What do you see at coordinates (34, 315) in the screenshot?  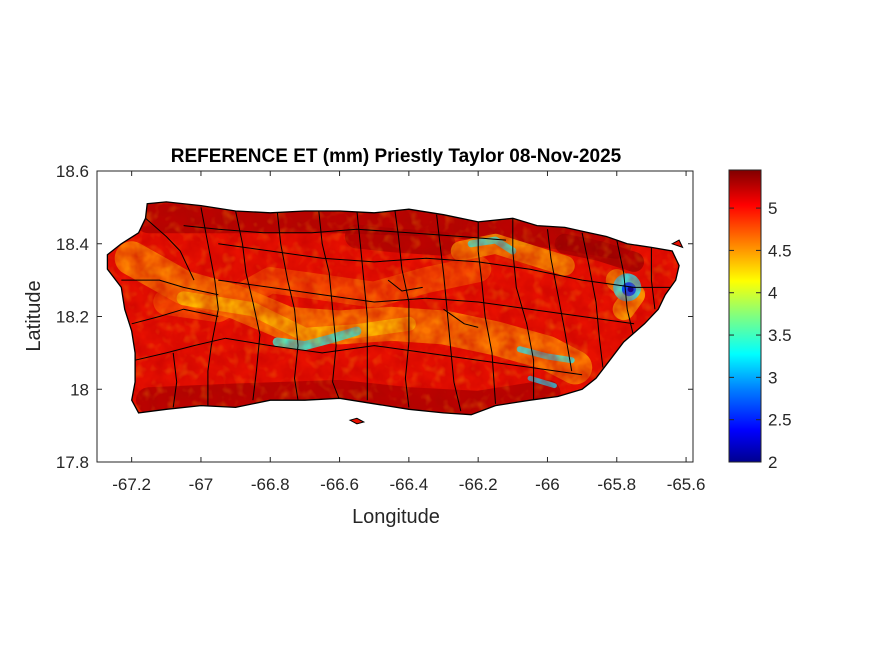 I see `y-axis-label: Latitude` at bounding box center [34, 315].